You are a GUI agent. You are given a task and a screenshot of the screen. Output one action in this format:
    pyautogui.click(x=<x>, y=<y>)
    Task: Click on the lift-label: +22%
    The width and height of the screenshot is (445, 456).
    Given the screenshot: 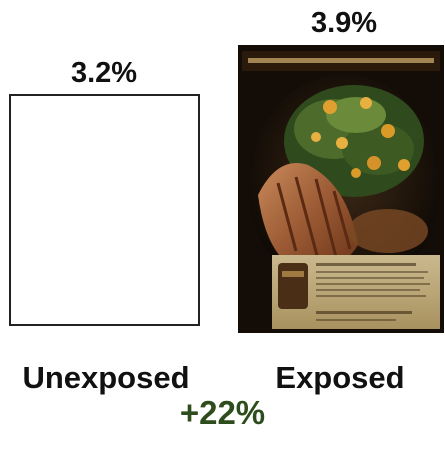 What is the action you would take?
    pyautogui.click(x=222, y=412)
    